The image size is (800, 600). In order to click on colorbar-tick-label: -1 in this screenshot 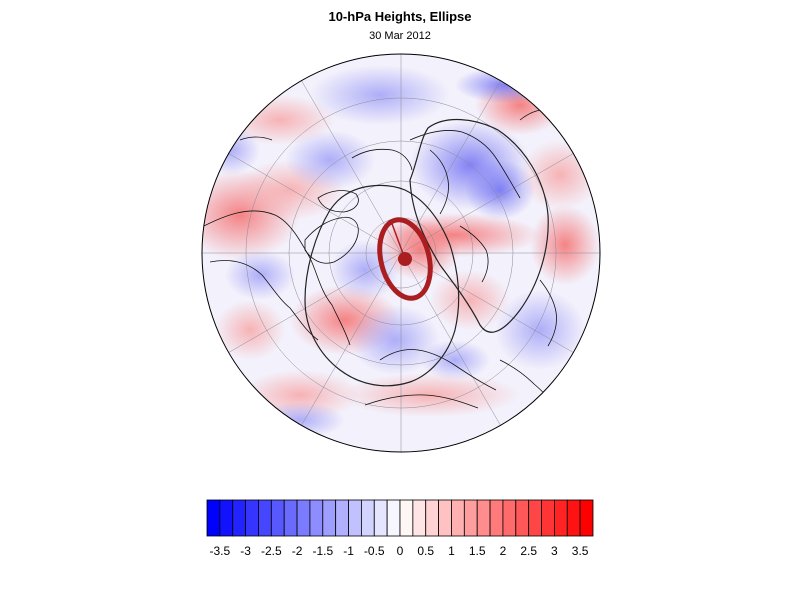, I will do `click(348, 551)`.